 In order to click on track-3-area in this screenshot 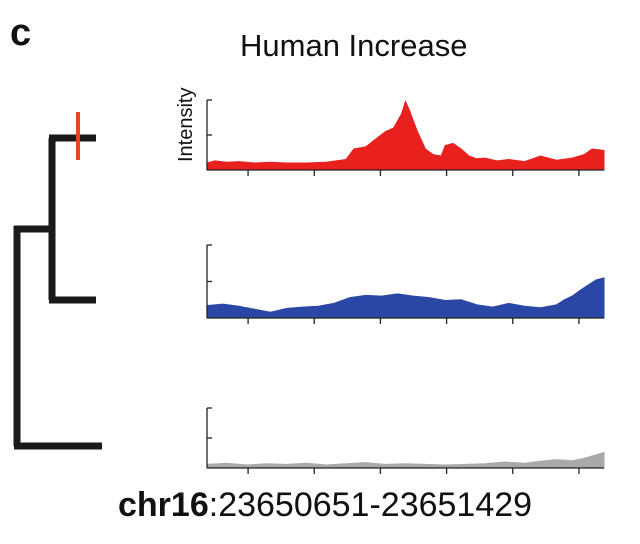, I will do `click(405, 460)`.